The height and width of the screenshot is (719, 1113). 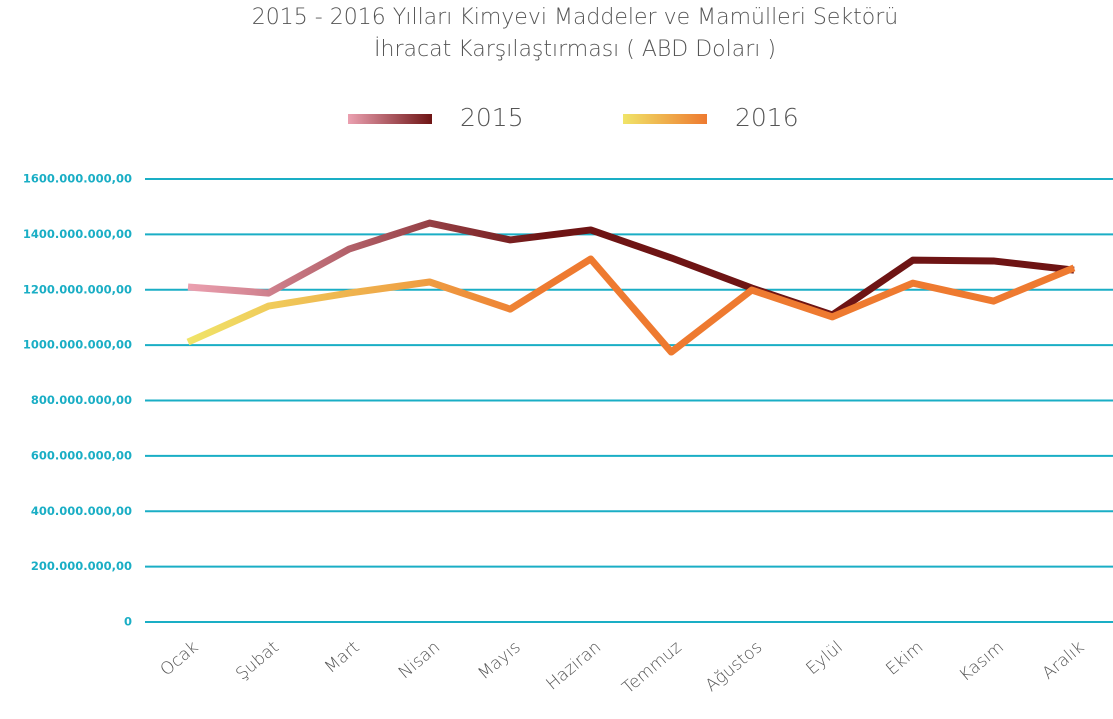 I want to click on x-tick-label: Mayıs, so click(x=499, y=660).